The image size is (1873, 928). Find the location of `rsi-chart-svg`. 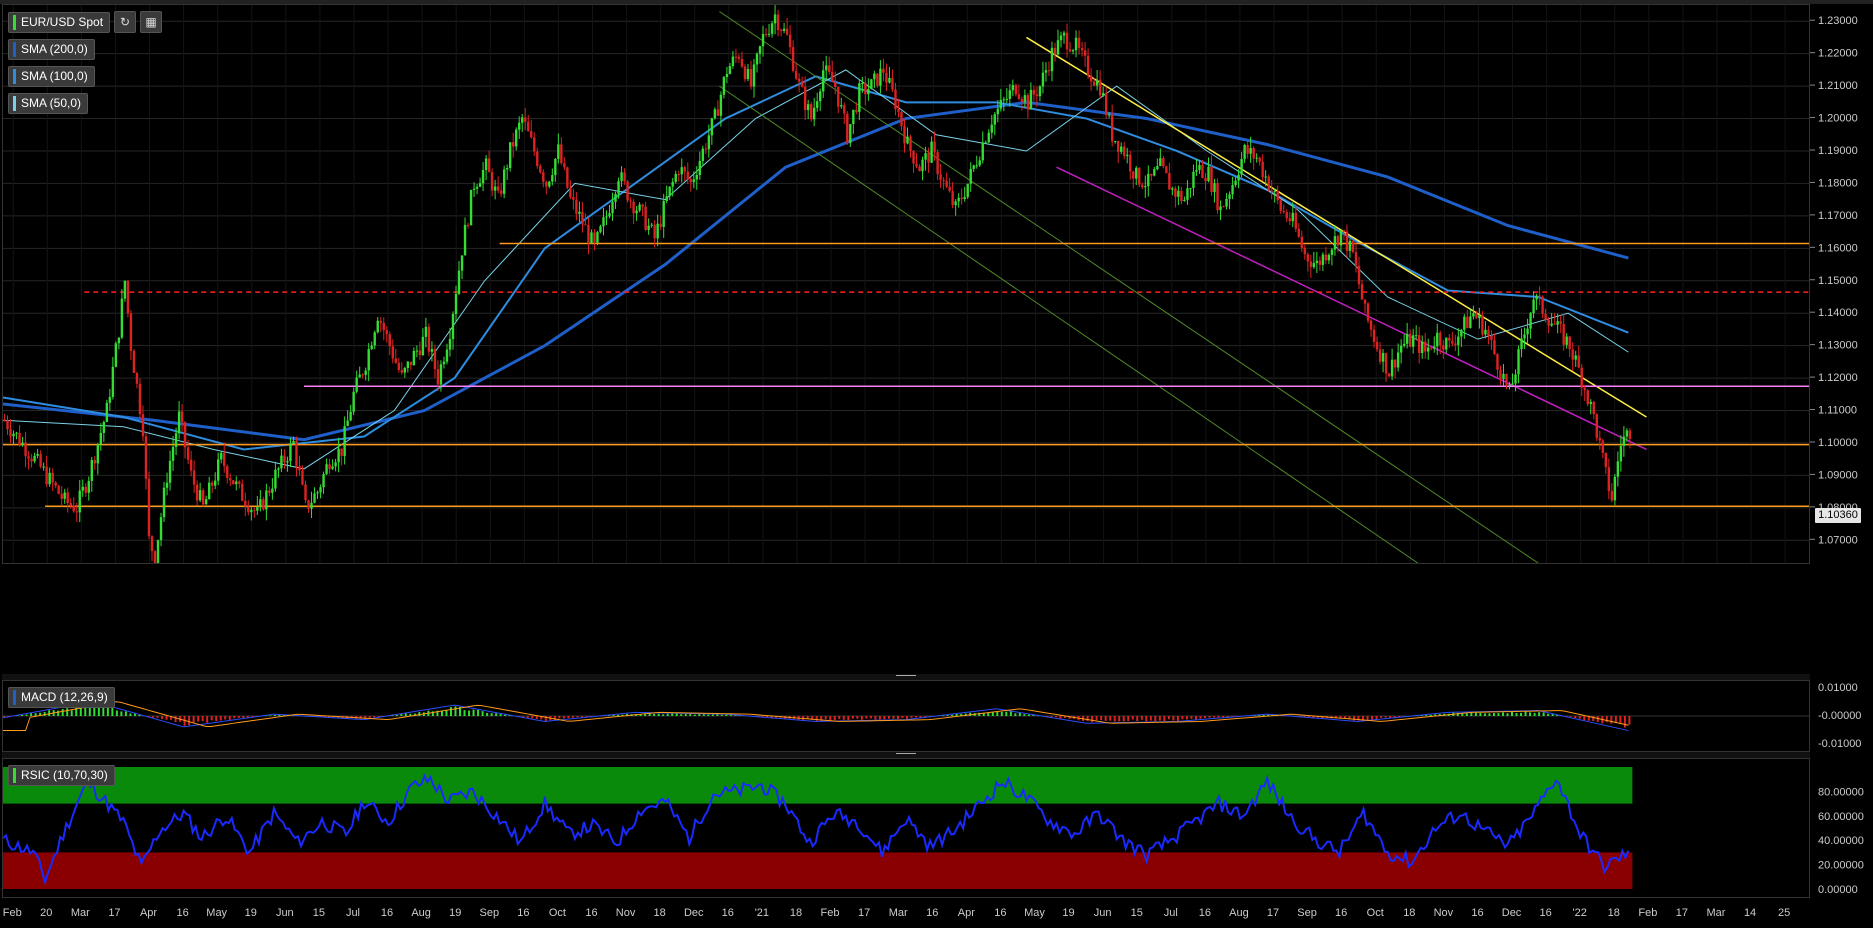

rsi-chart-svg is located at coordinates (906, 828).